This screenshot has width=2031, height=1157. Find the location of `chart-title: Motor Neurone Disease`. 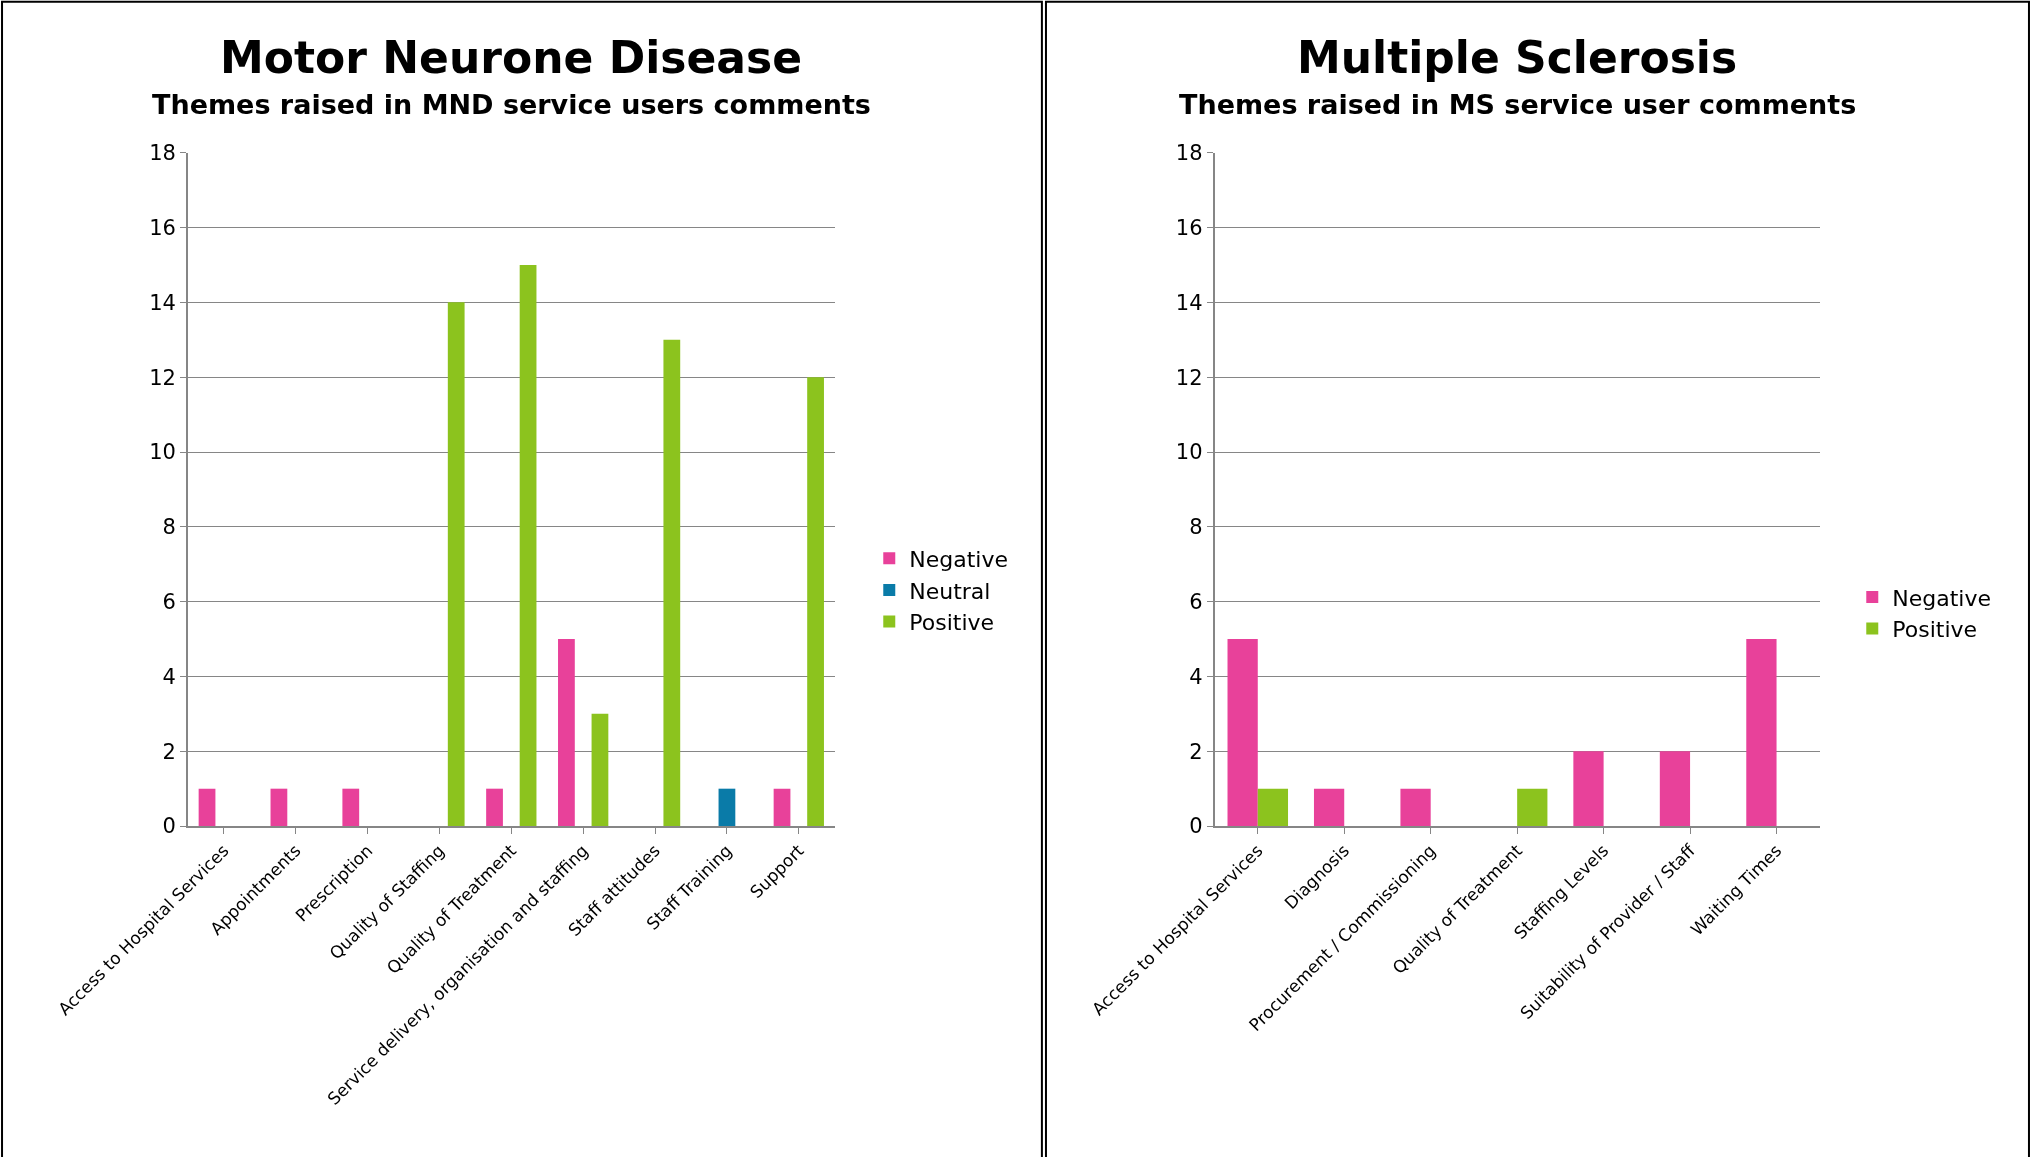

chart-title: Motor Neurone Disease is located at coordinates (511, 57).